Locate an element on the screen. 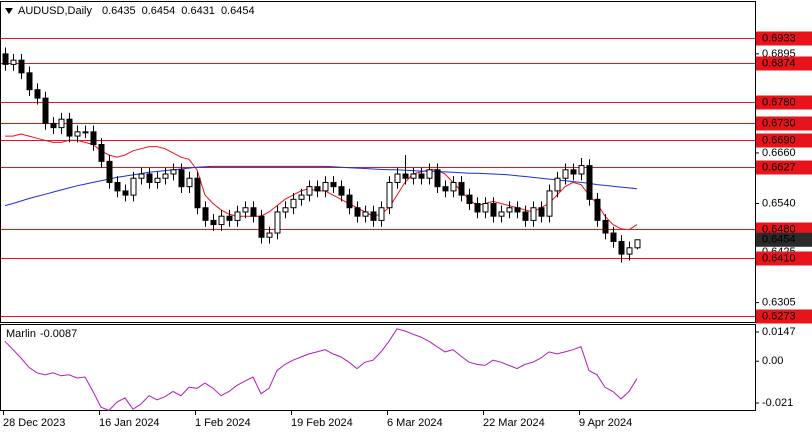 This screenshot has width=812, height=435. price-box is located at coordinates (784, 239).